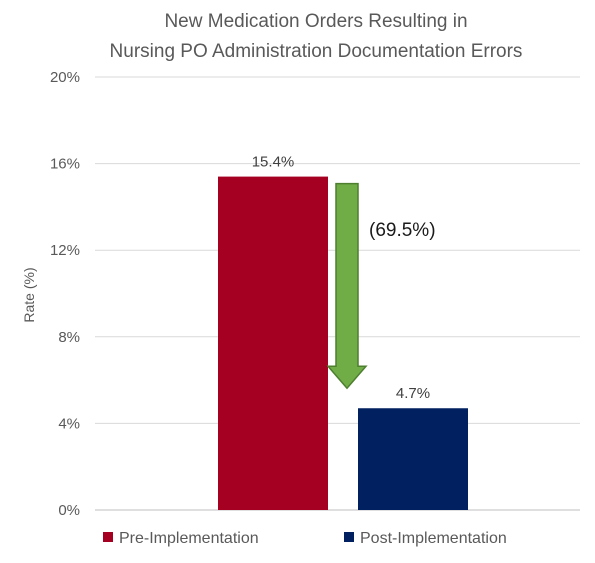 The height and width of the screenshot is (563, 595). I want to click on y-tick-label: 20%, so click(65, 77).